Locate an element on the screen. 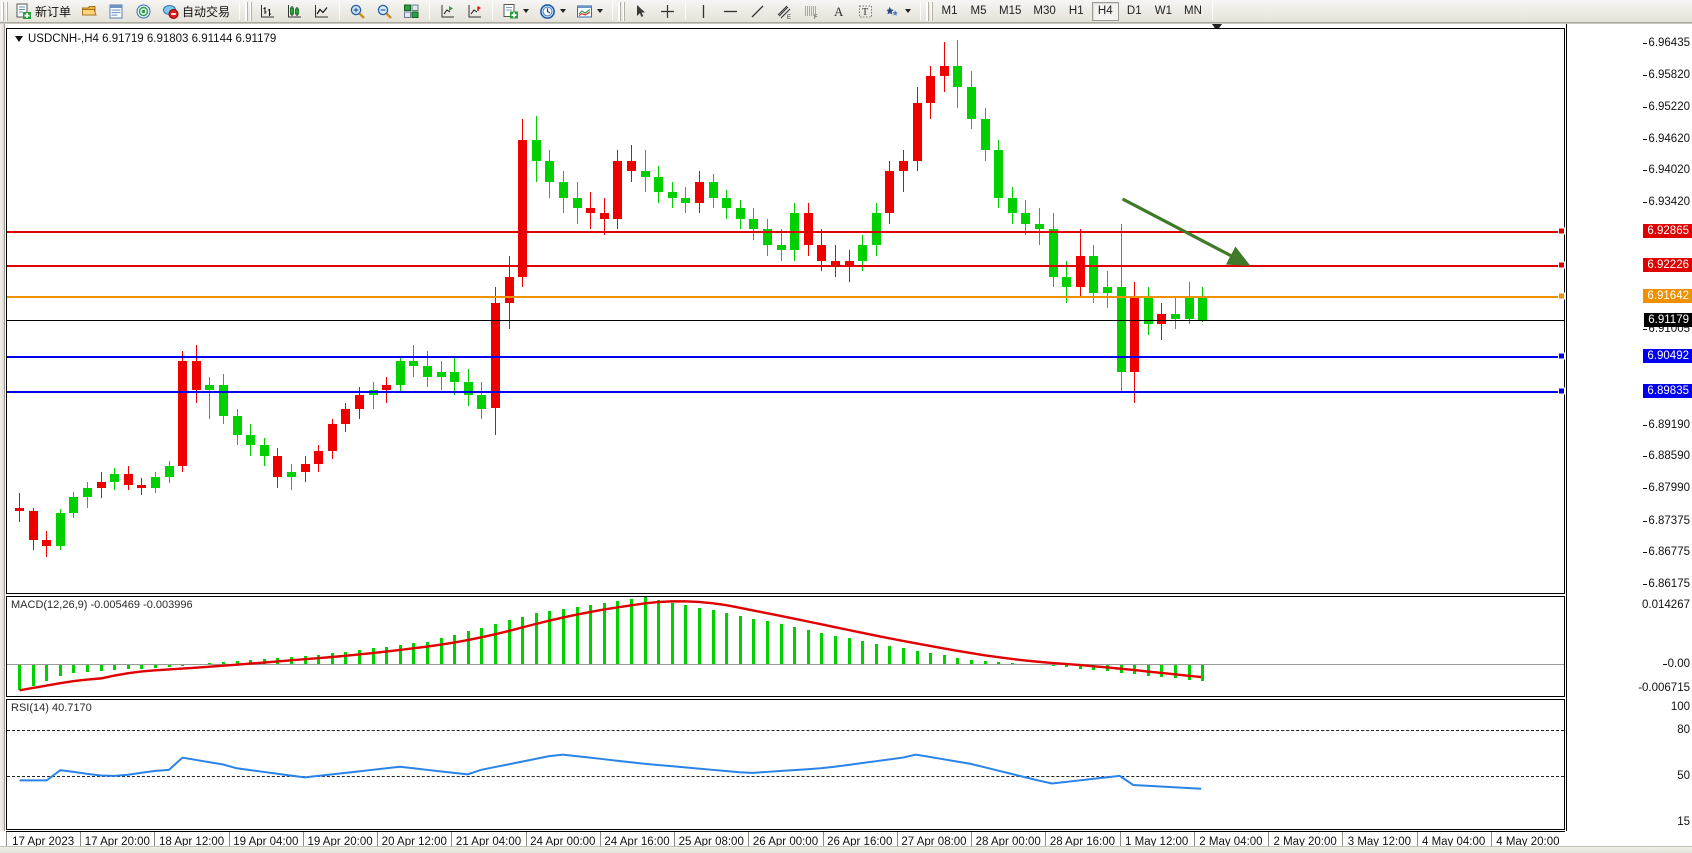 This screenshot has height=853, width=1692. text-label-button: A is located at coordinates (838, 11).